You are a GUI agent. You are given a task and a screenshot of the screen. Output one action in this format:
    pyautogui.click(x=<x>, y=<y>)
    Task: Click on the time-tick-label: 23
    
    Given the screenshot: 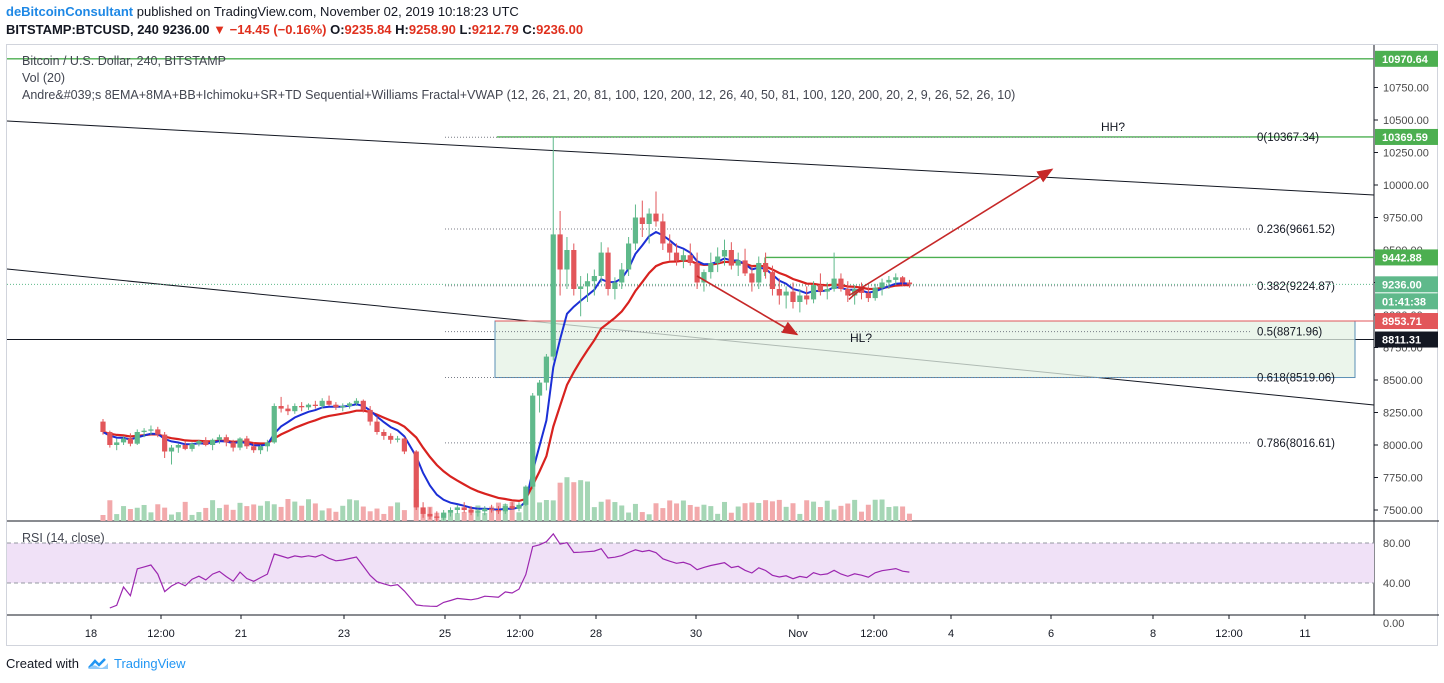 What is the action you would take?
    pyautogui.click(x=344, y=634)
    